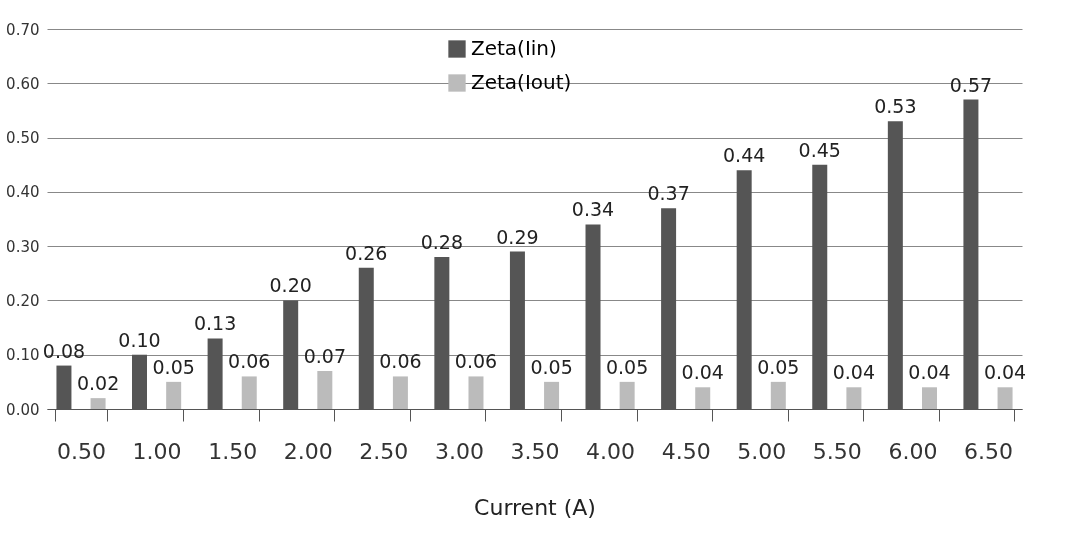  I want to click on data-label: 0.20, so click(290, 285).